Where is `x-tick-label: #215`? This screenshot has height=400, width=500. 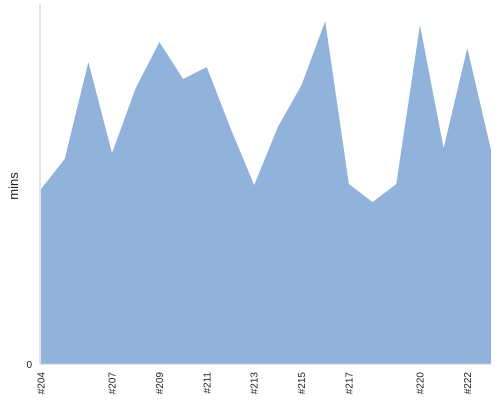 x-tick-label: #215 is located at coordinates (302, 383).